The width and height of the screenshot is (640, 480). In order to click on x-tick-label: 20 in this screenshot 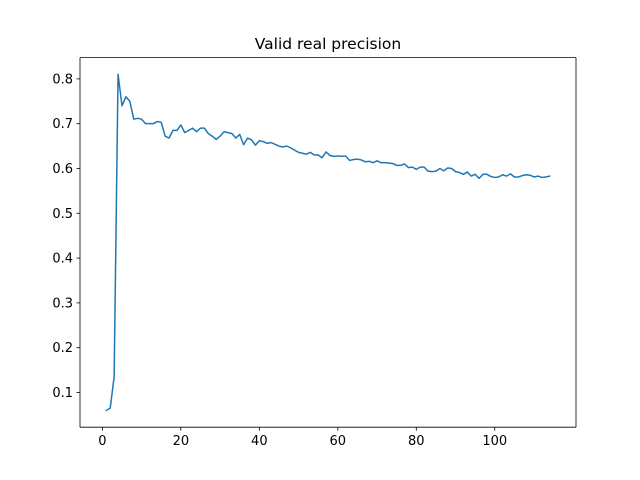, I will do `click(181, 441)`.